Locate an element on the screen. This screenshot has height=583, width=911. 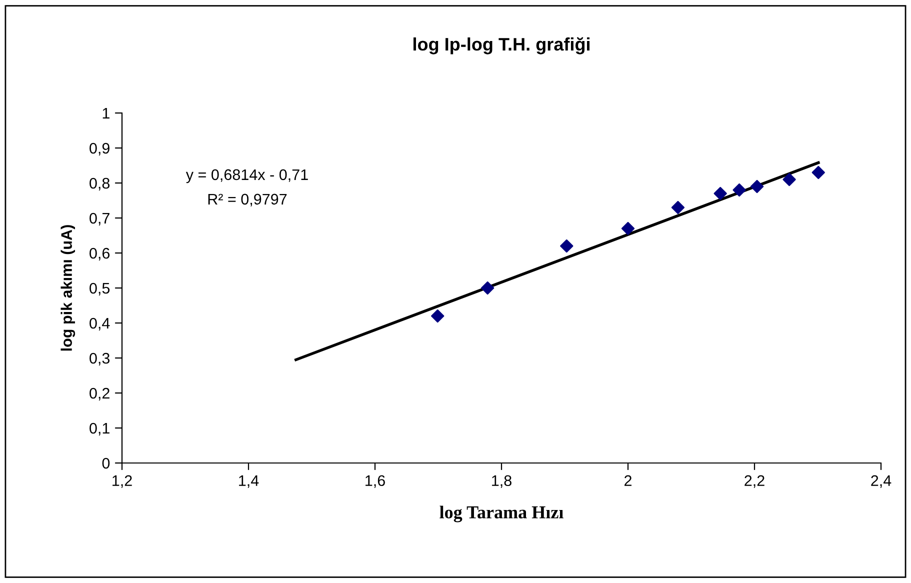
chart-title: log Ip-log T.H. grafiği is located at coordinates (502, 45).